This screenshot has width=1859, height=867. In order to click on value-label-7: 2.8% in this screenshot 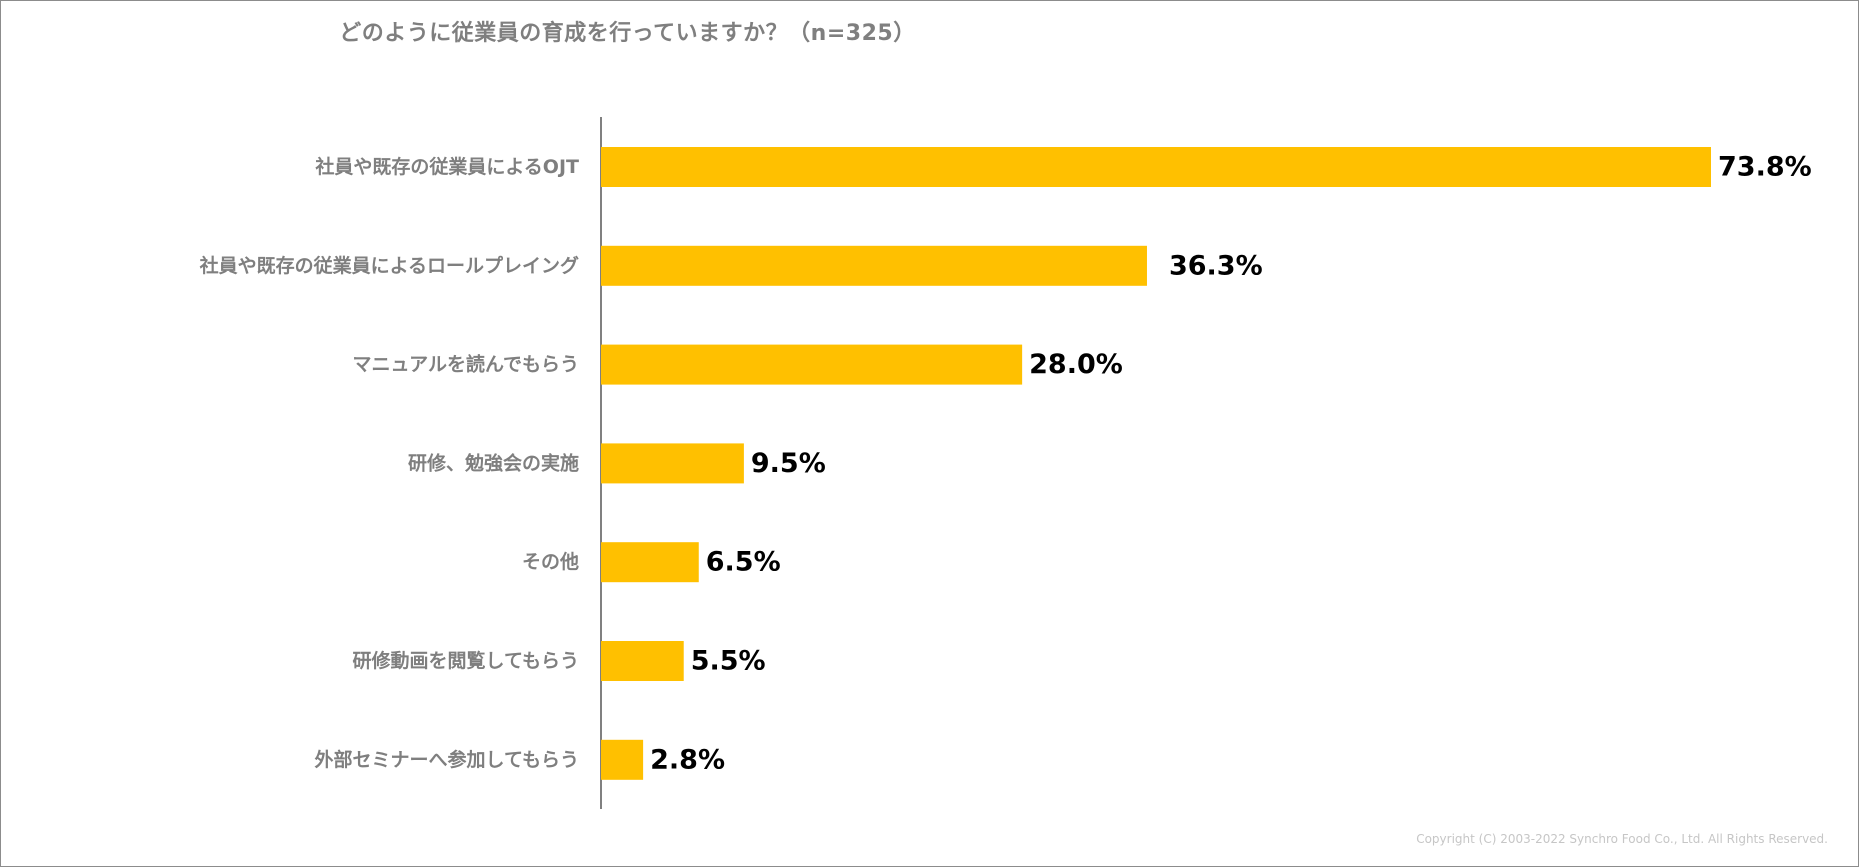, I will do `click(687, 759)`.